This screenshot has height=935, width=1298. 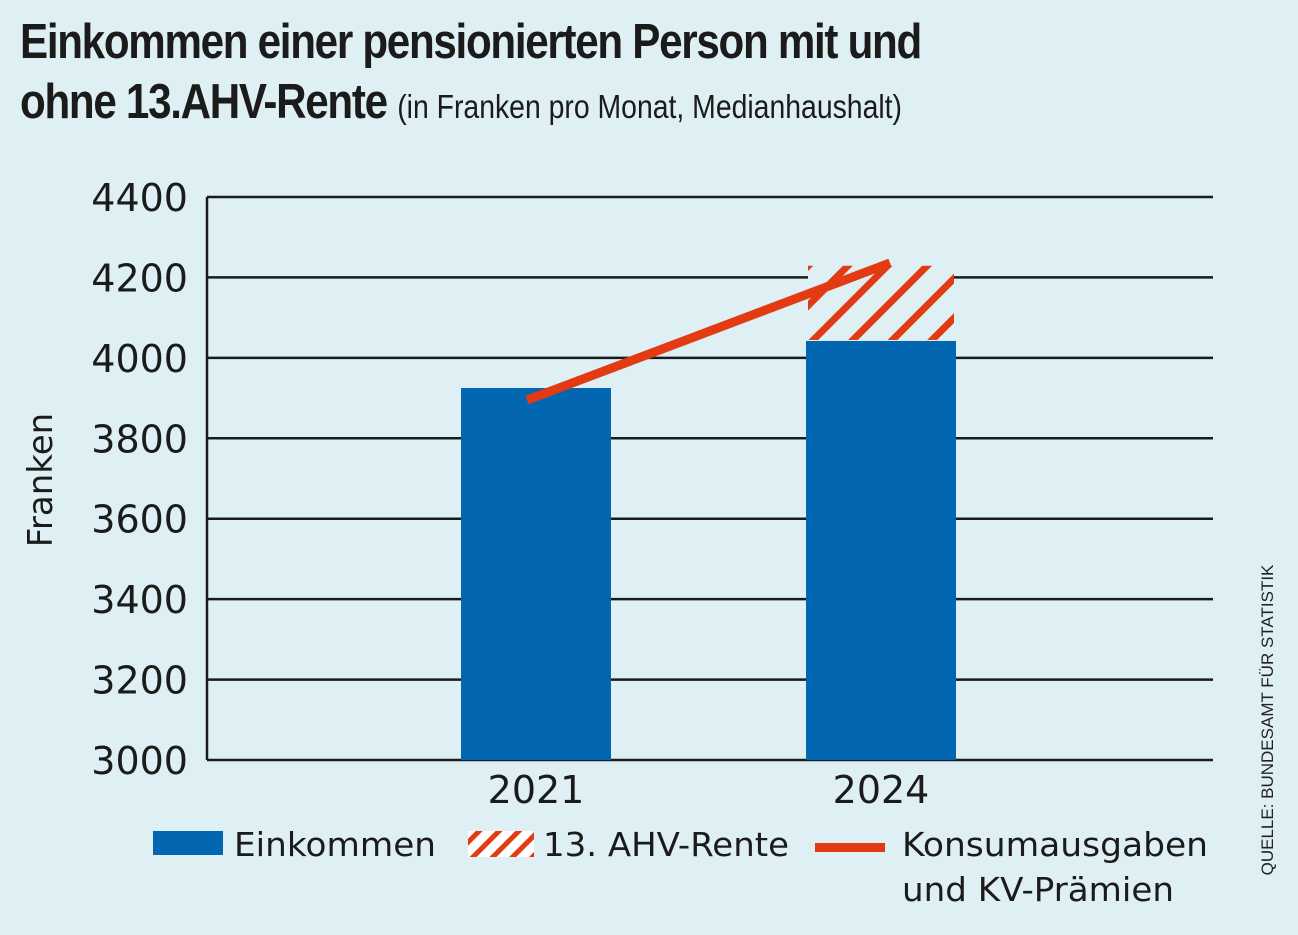 I want to click on y-tick-label: 3400, so click(x=139, y=600).